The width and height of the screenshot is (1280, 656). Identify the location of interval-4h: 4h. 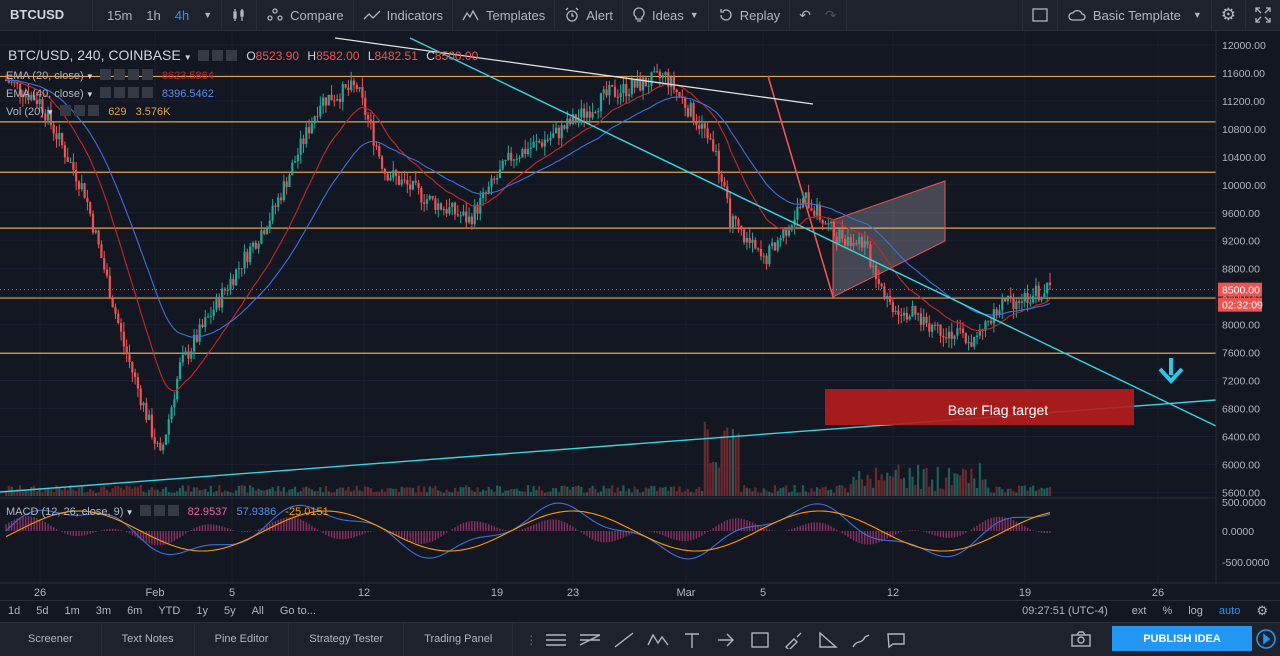
(182, 15).